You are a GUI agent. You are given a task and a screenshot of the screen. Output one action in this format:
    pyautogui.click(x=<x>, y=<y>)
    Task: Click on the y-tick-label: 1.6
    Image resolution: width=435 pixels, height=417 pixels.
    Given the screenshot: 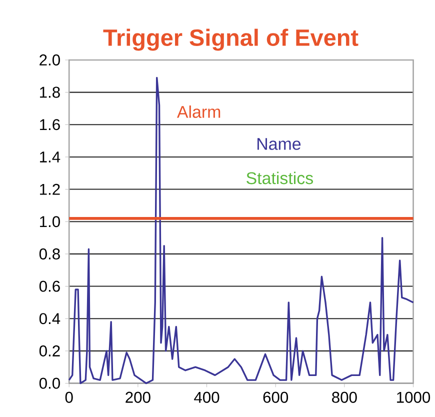 What is the action you would take?
    pyautogui.click(x=50, y=124)
    